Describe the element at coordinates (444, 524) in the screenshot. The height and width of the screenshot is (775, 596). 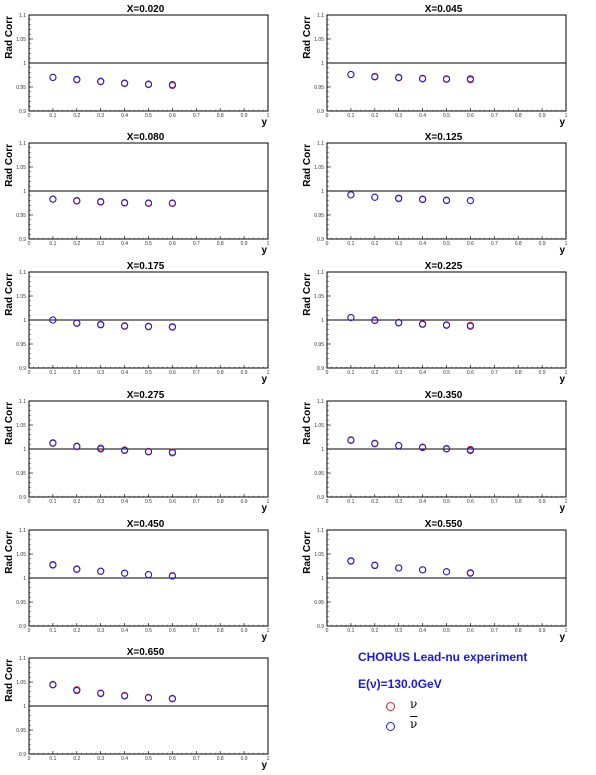
I see `chart-title: X=0.550` at that location.